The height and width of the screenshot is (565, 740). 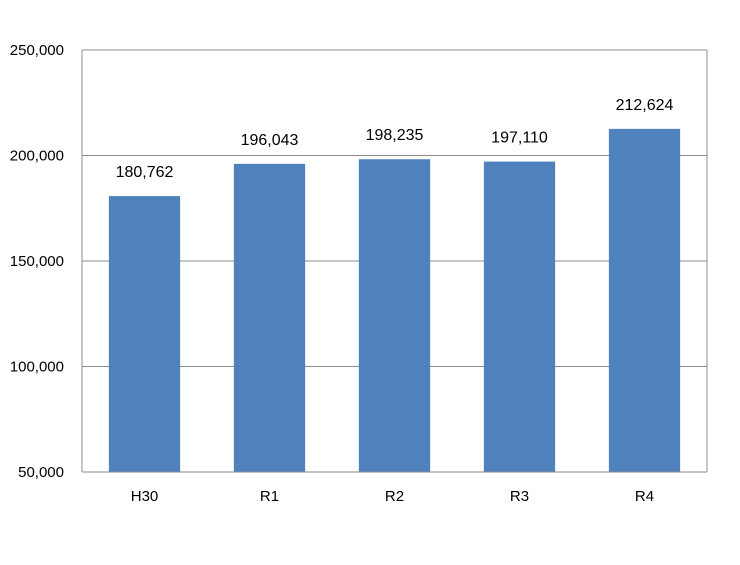 What do you see at coordinates (519, 138) in the screenshot?
I see `data-label: 197,110` at bounding box center [519, 138].